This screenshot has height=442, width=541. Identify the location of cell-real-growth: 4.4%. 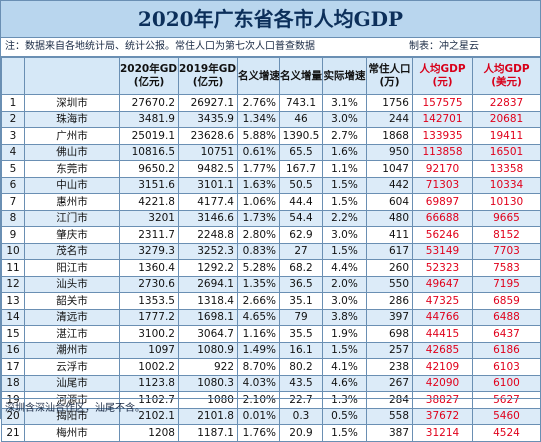
(344, 268).